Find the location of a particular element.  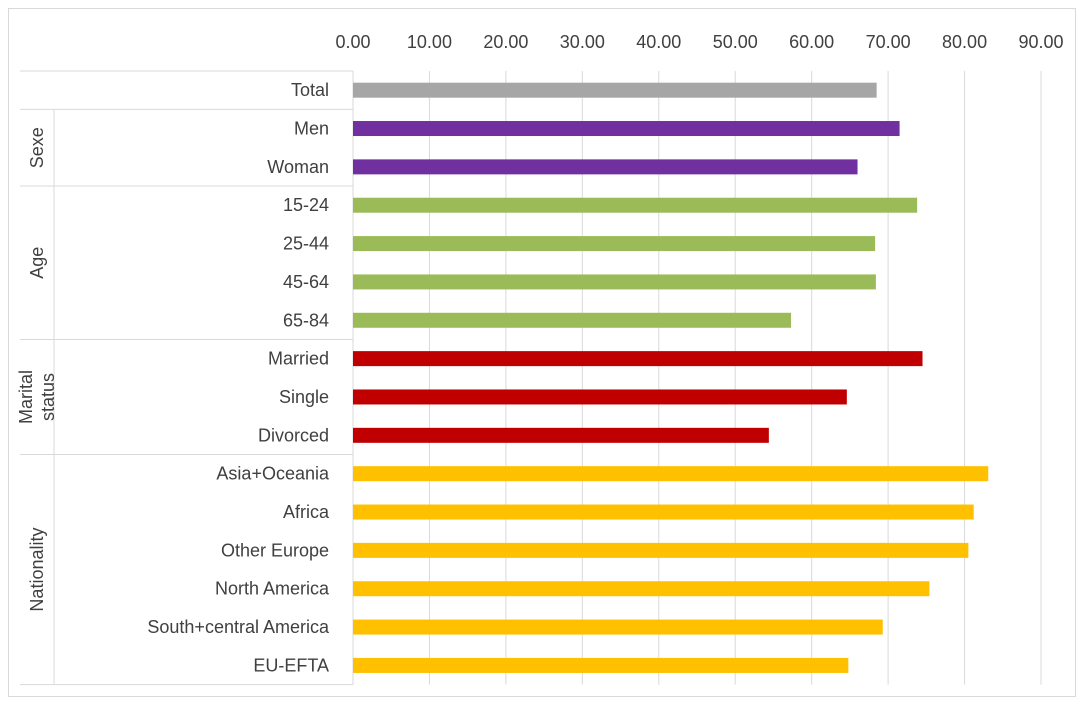

x-tick-label: 20.00 is located at coordinates (505, 42).